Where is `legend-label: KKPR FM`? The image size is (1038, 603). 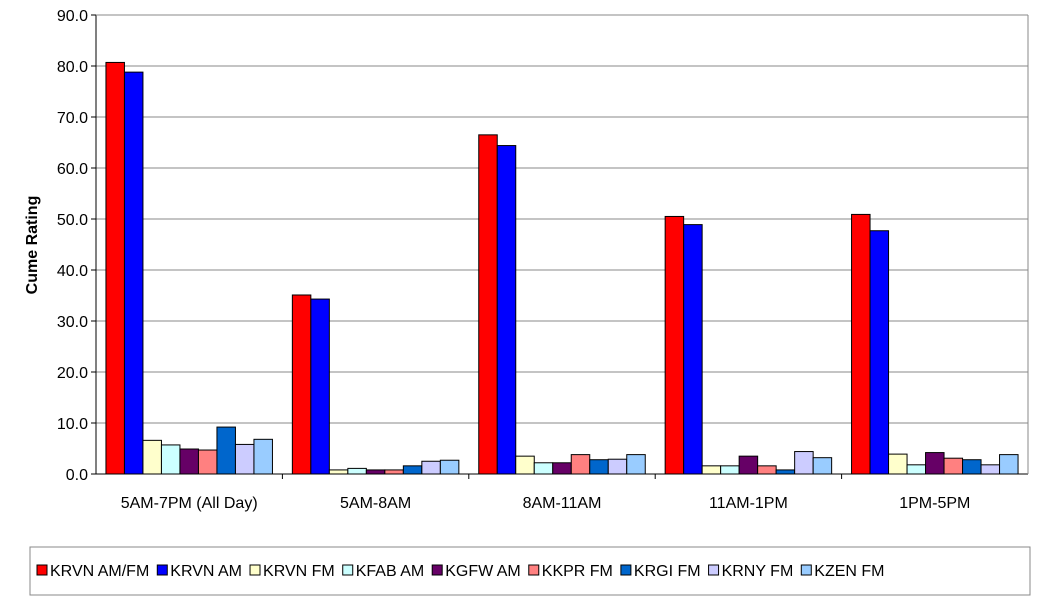
legend-label: KKPR FM is located at coordinates (577, 571).